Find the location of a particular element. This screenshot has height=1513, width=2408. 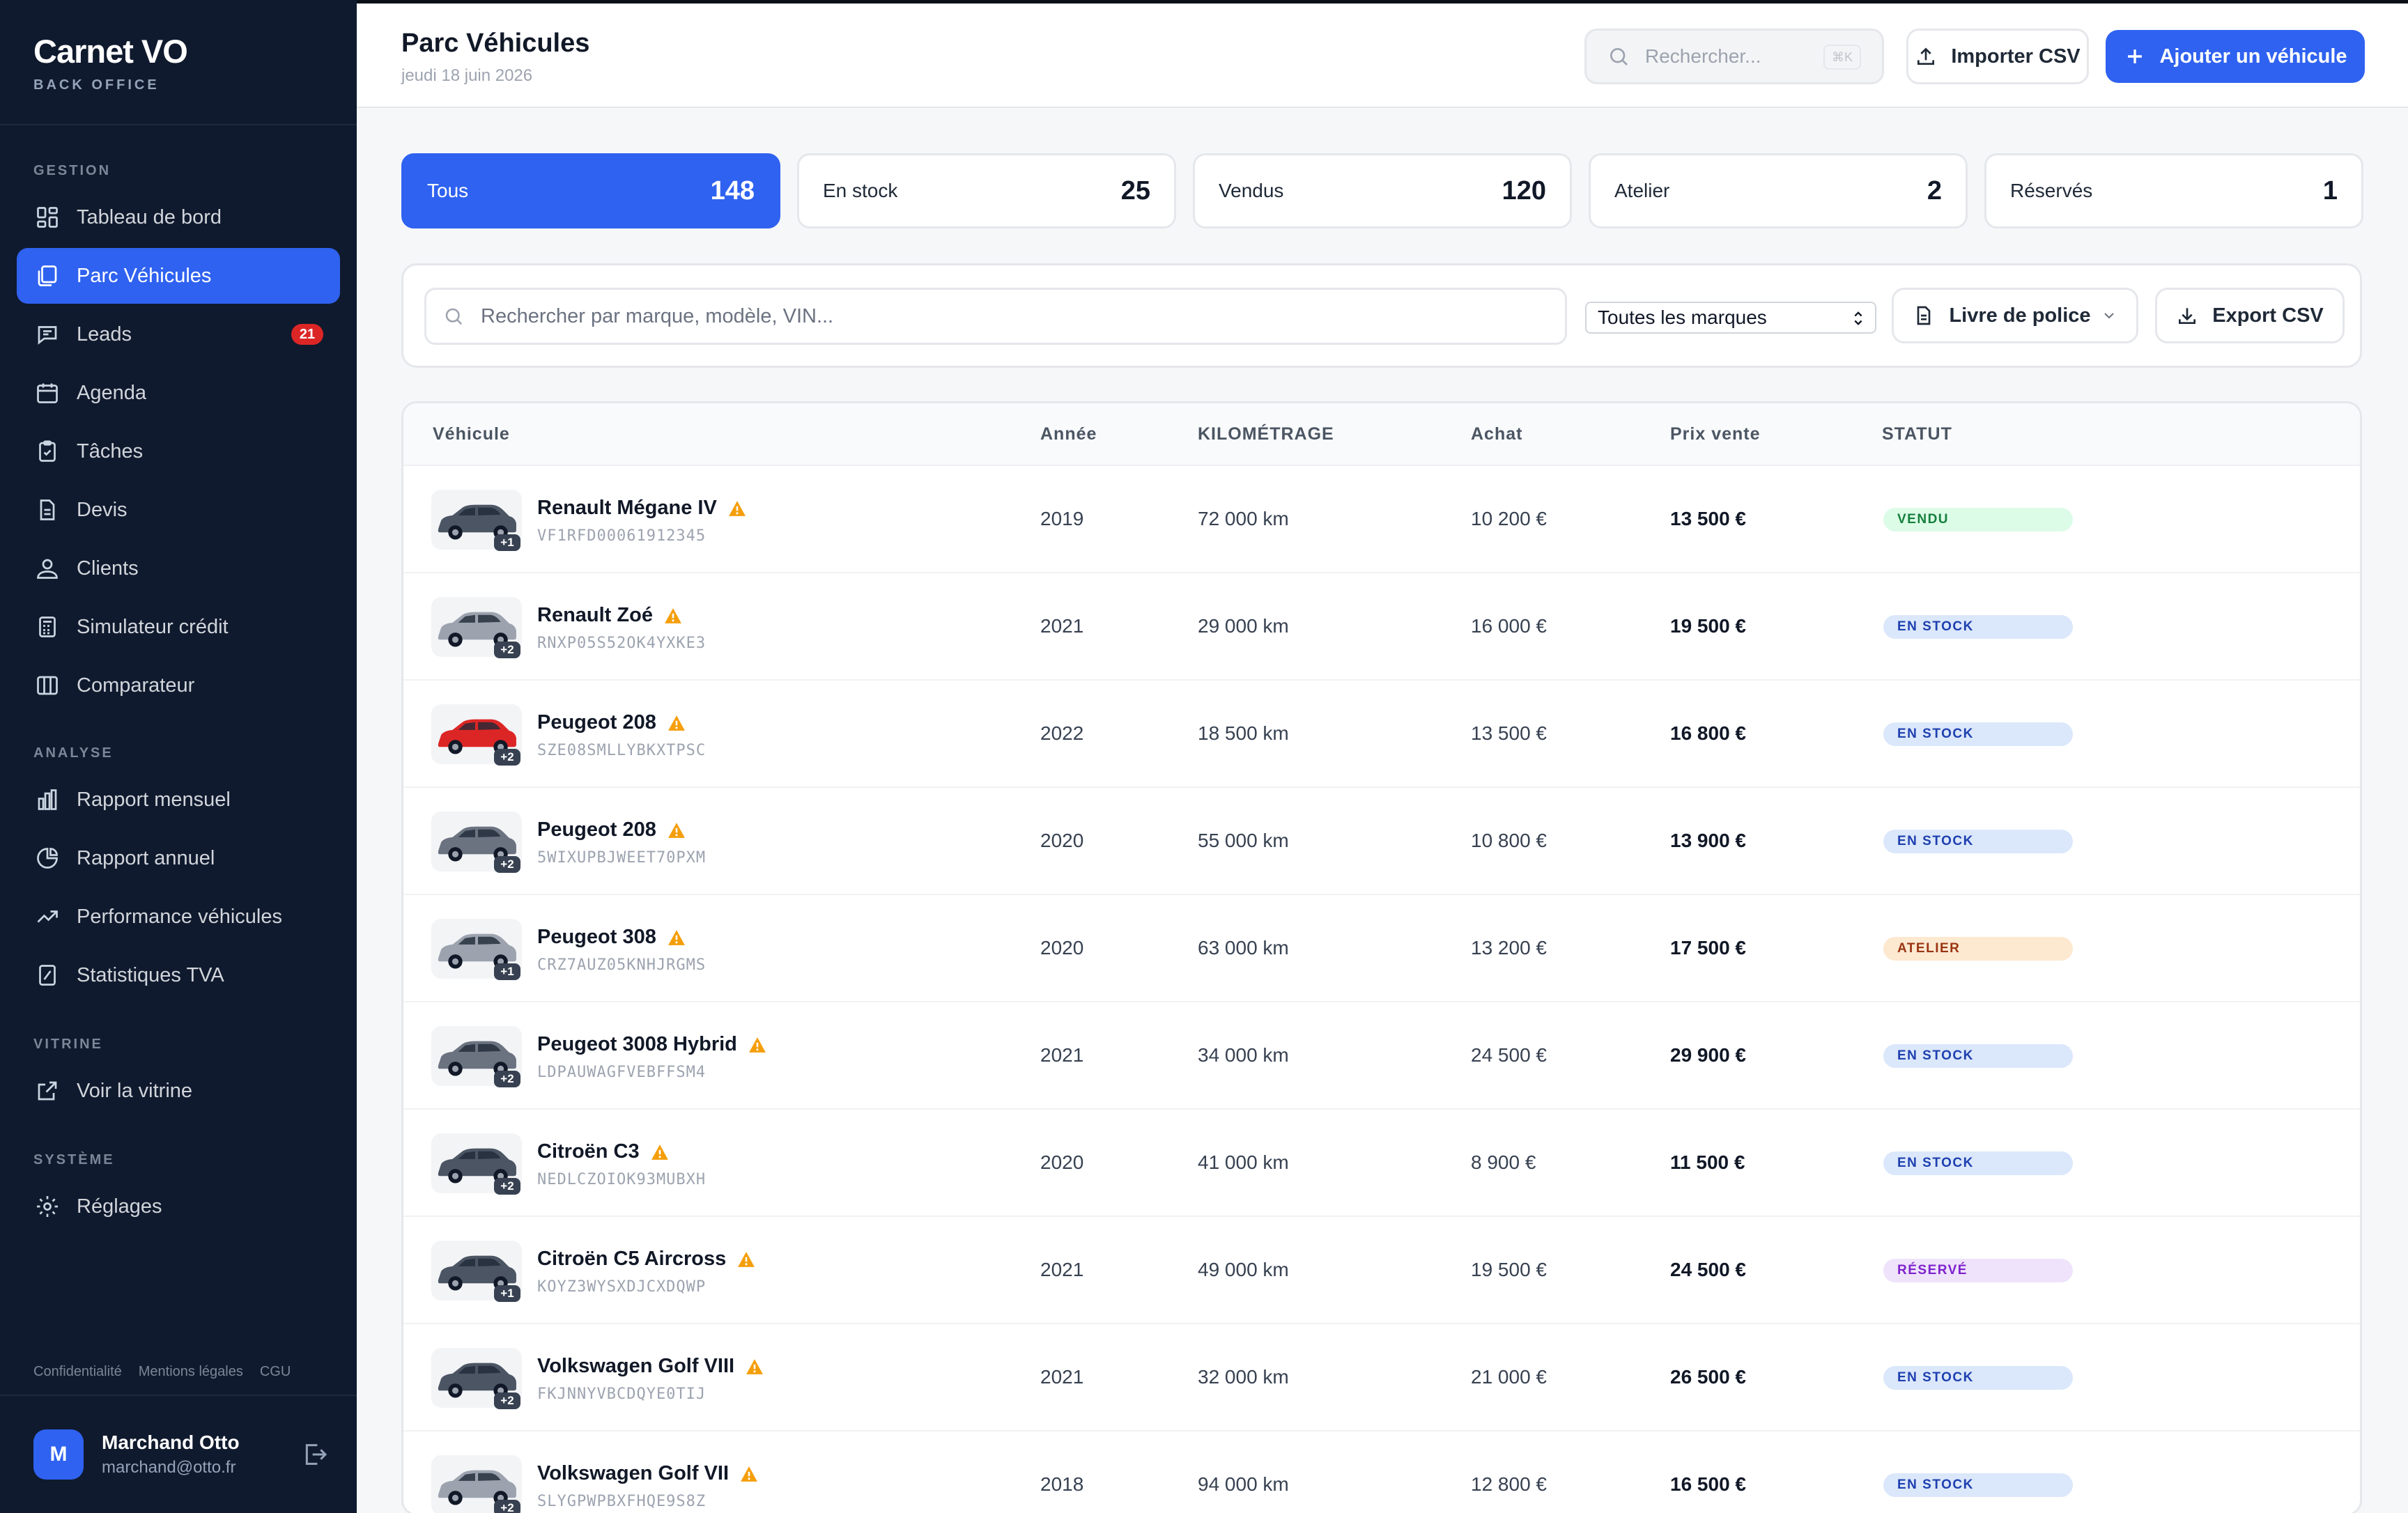

sidebar-item-voir-vitrine: Voir la vitrine is located at coordinates (179, 1091).